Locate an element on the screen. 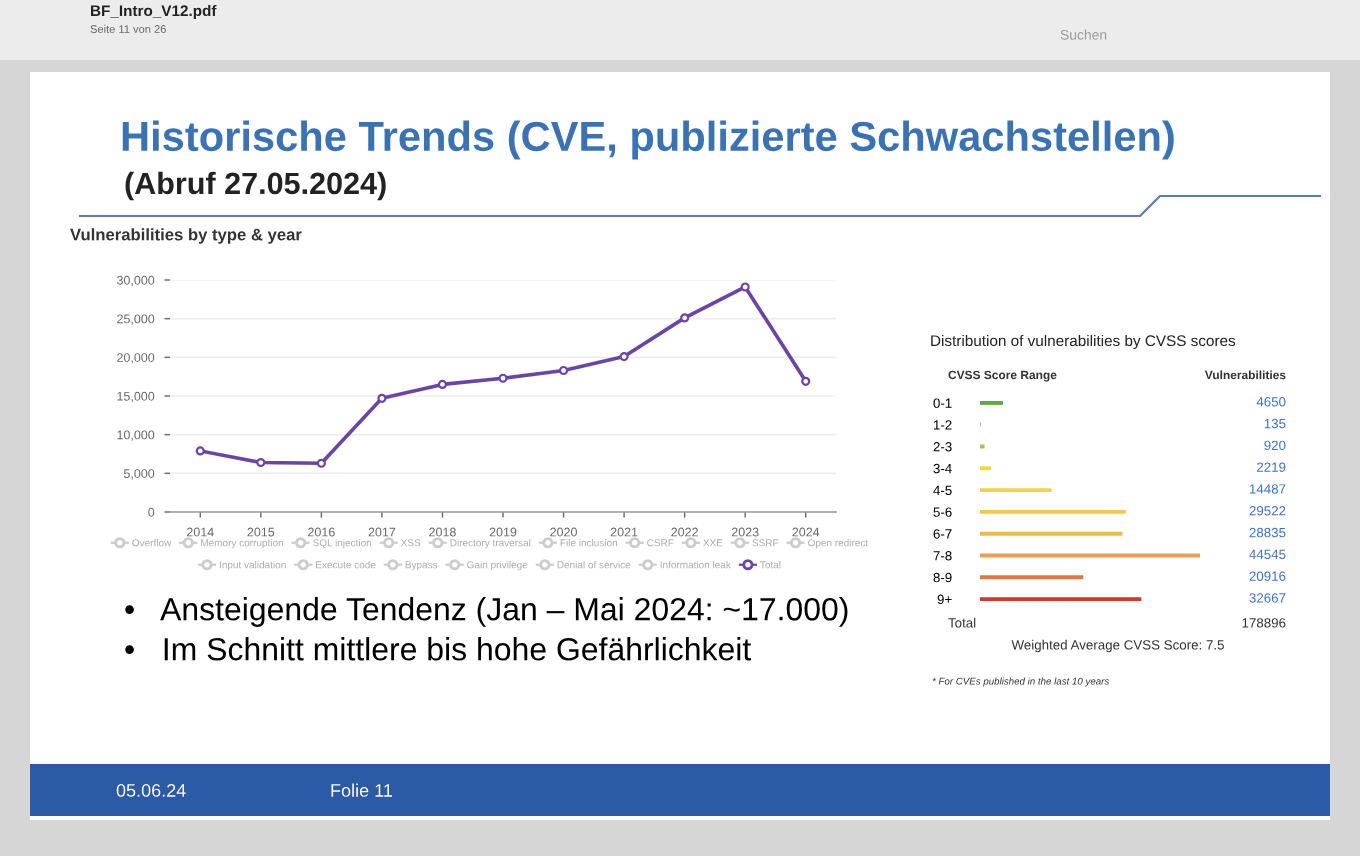 This screenshot has height=856, width=1360. text: 05.06.24 is located at coordinates (151, 790).